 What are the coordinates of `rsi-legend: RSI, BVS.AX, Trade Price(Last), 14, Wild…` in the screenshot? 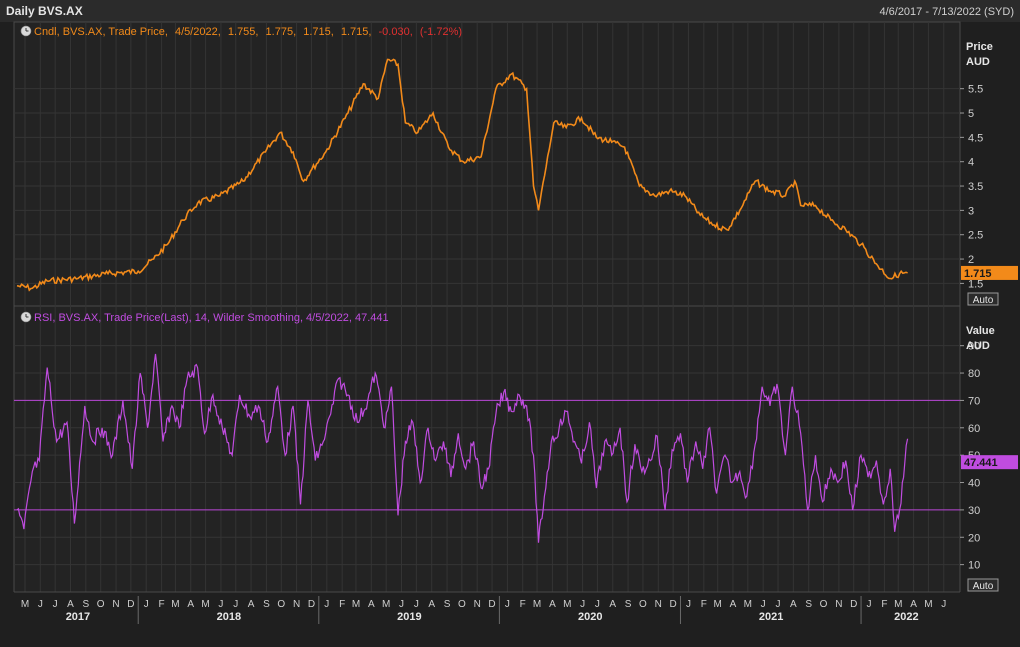 It's located at (204, 317).